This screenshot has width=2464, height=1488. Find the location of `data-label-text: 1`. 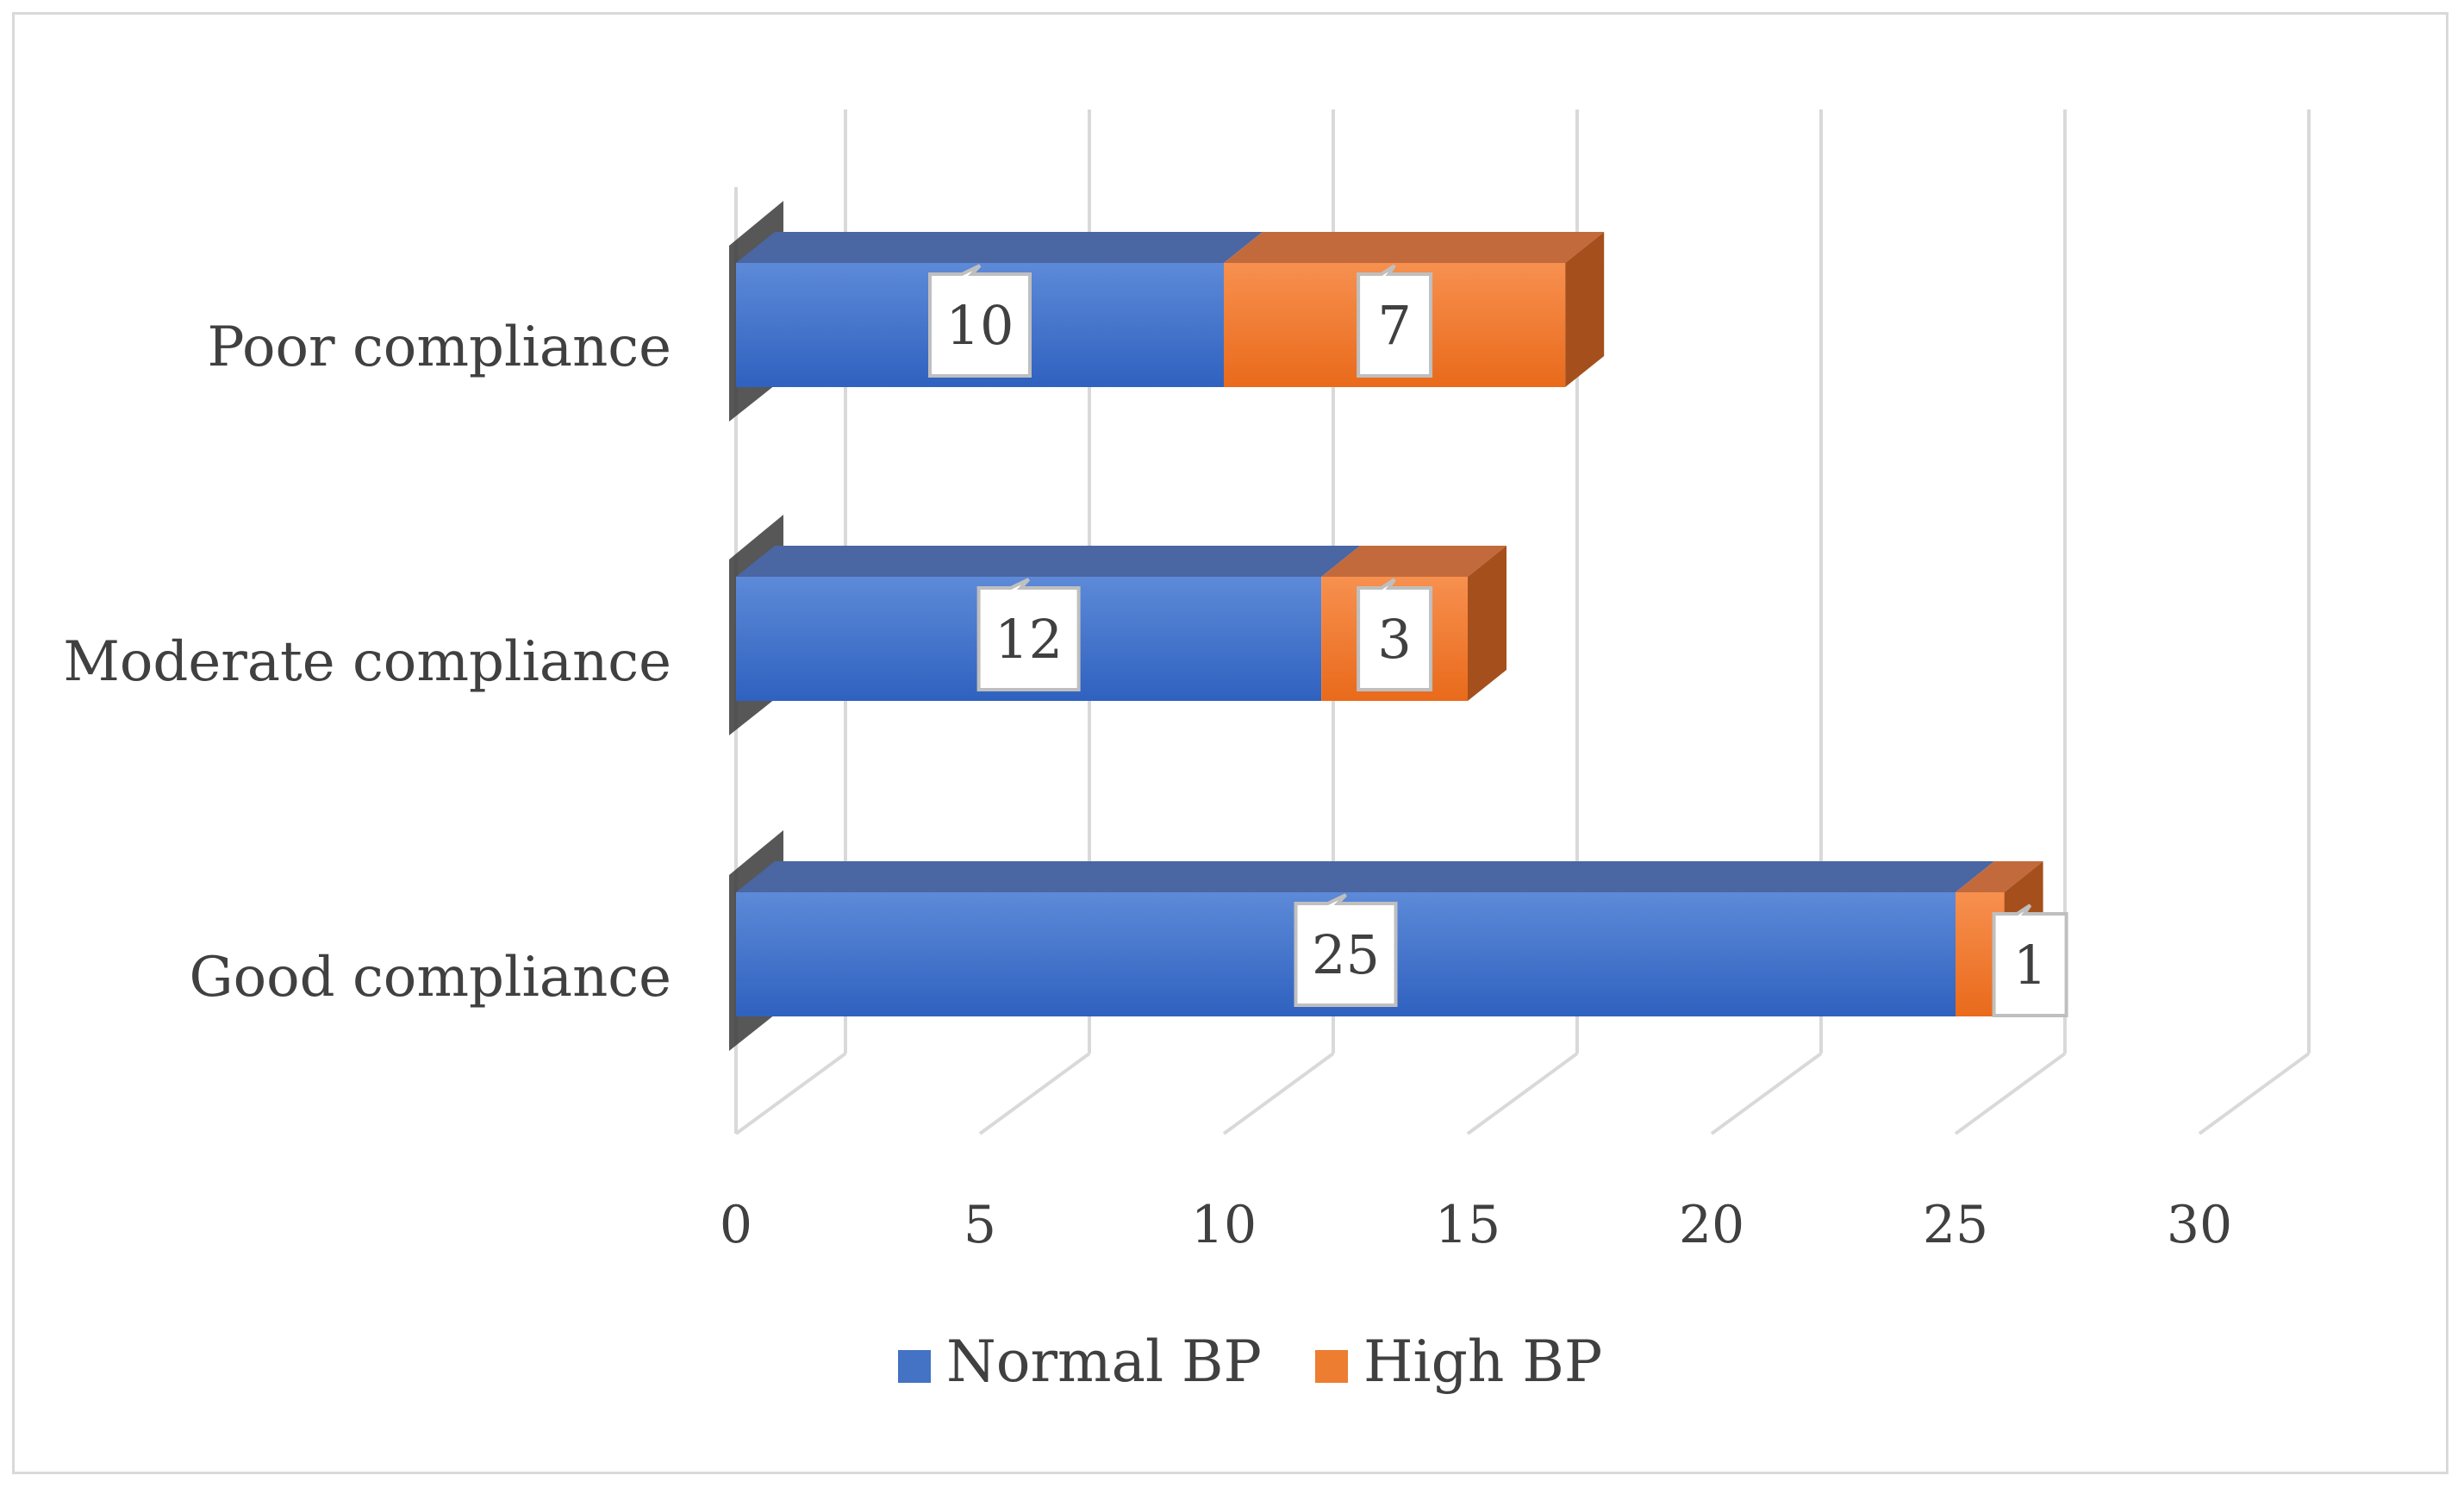

data-label-text: 1 is located at coordinates (2030, 965).